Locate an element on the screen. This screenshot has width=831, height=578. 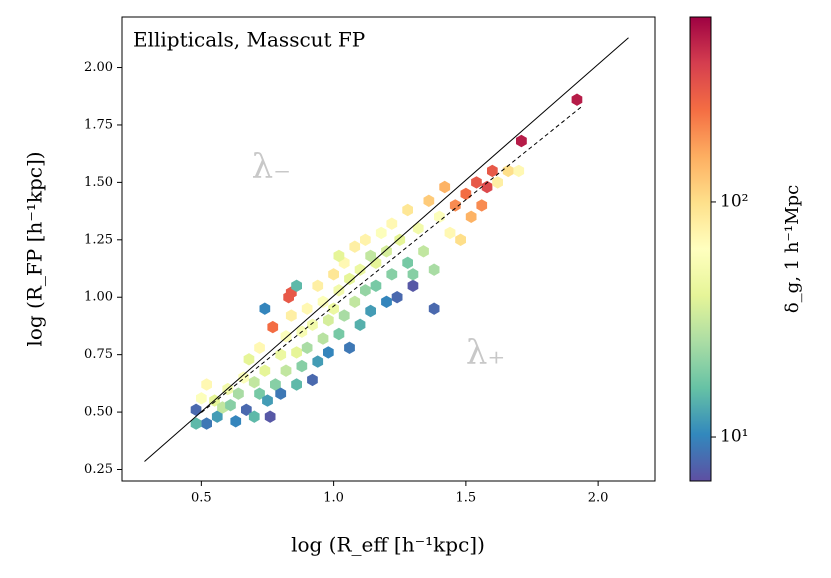
x-tick-label: 0.5 is located at coordinates (201, 498).